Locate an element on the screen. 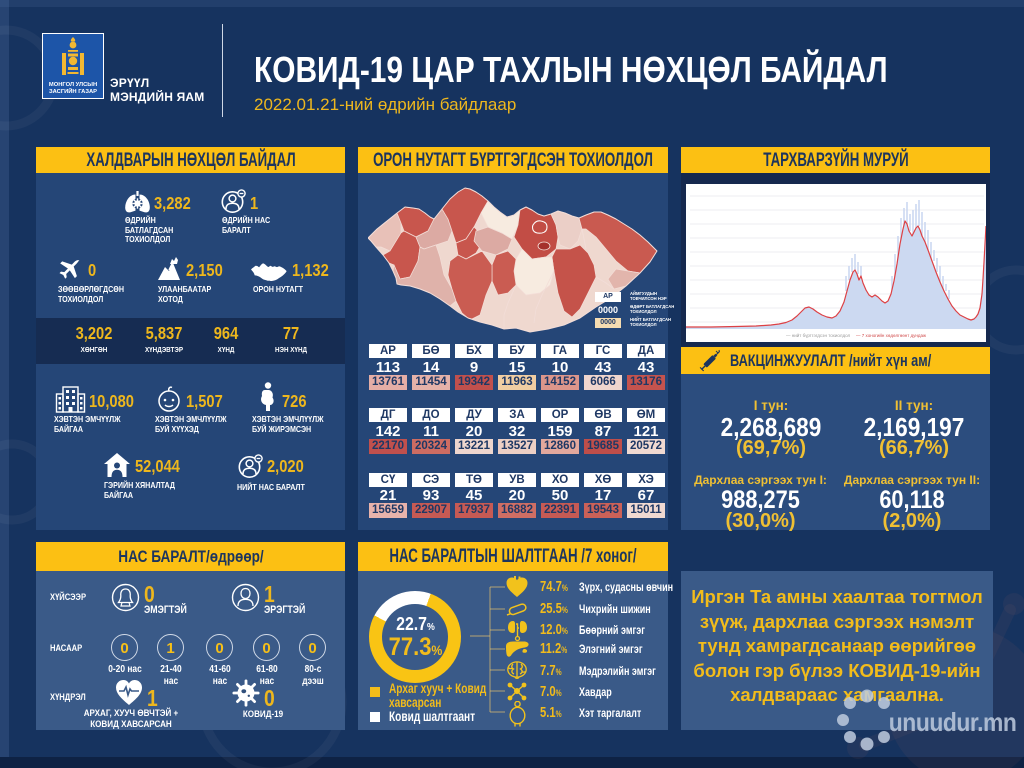  svg-text: — 7 хоногийн хөдөлгөөнт дундаж is located at coordinates (891, 335).